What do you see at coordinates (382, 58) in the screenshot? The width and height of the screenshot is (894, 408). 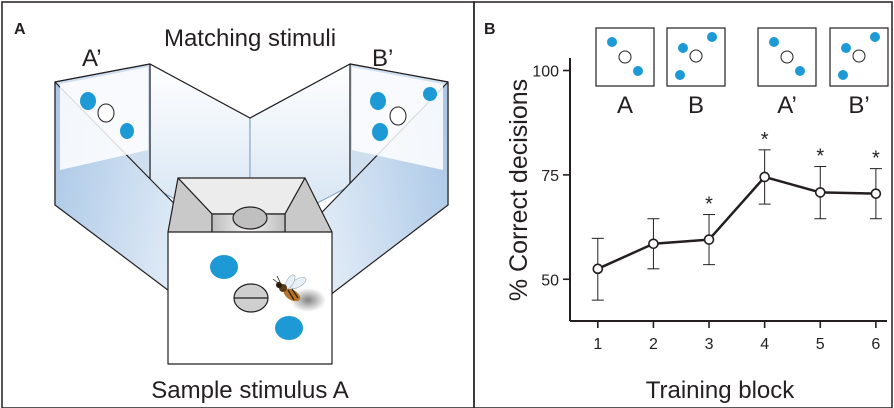 I see `right-arm-label: B’` at bounding box center [382, 58].